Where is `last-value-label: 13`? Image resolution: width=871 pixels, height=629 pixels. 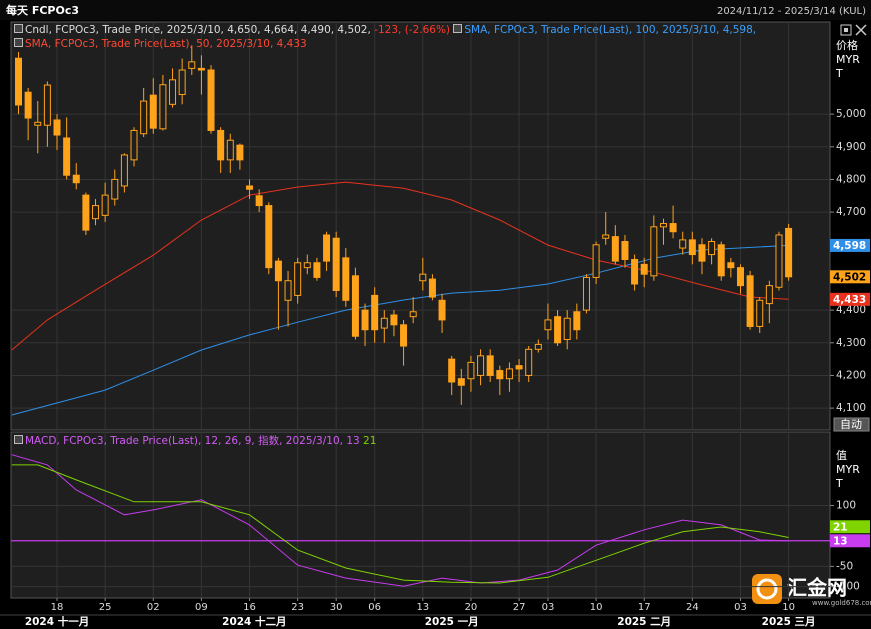 last-value-label: 13 is located at coordinates (840, 541).